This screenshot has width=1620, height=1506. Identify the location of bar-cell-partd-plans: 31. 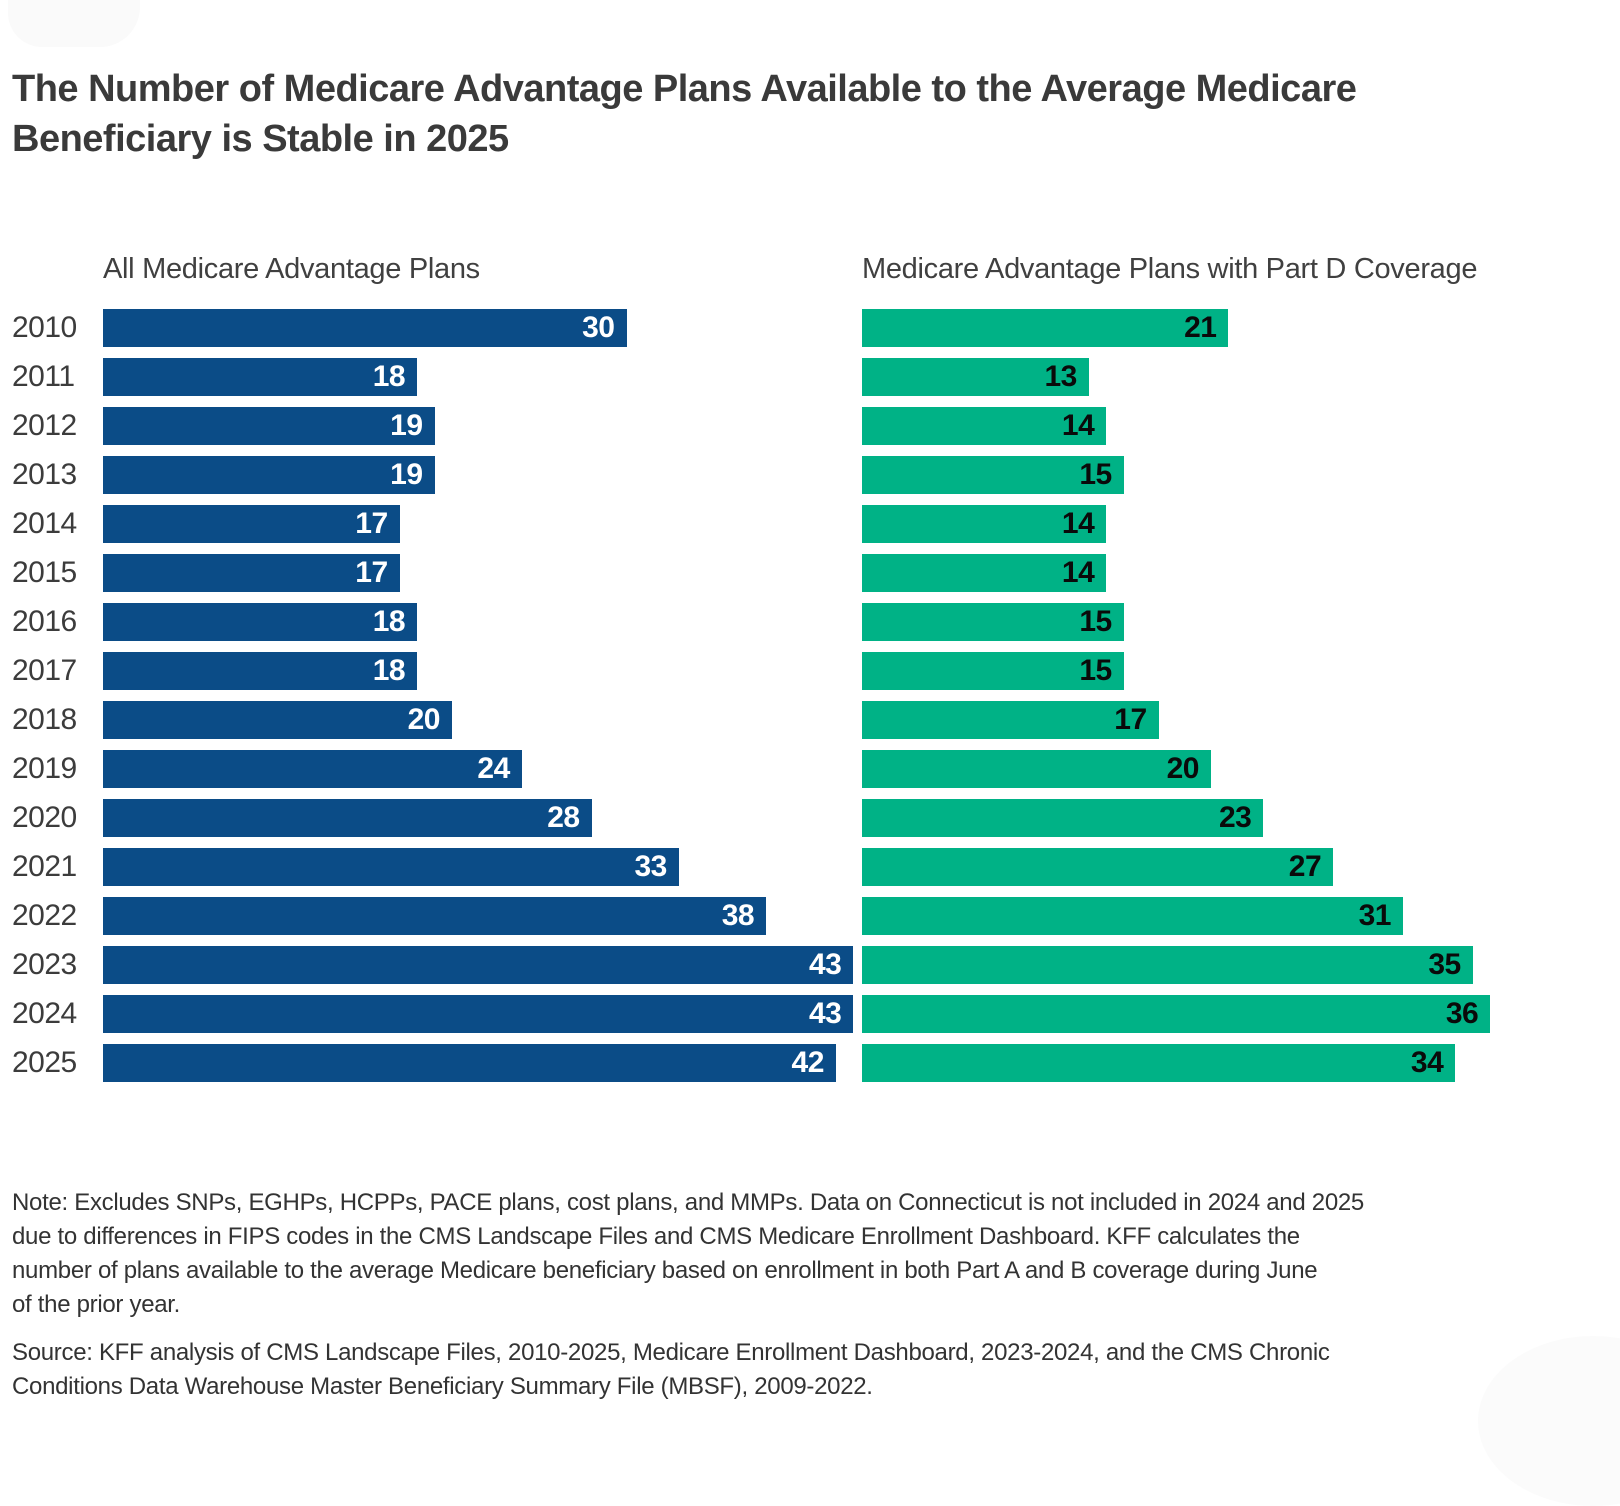
(1241, 916).